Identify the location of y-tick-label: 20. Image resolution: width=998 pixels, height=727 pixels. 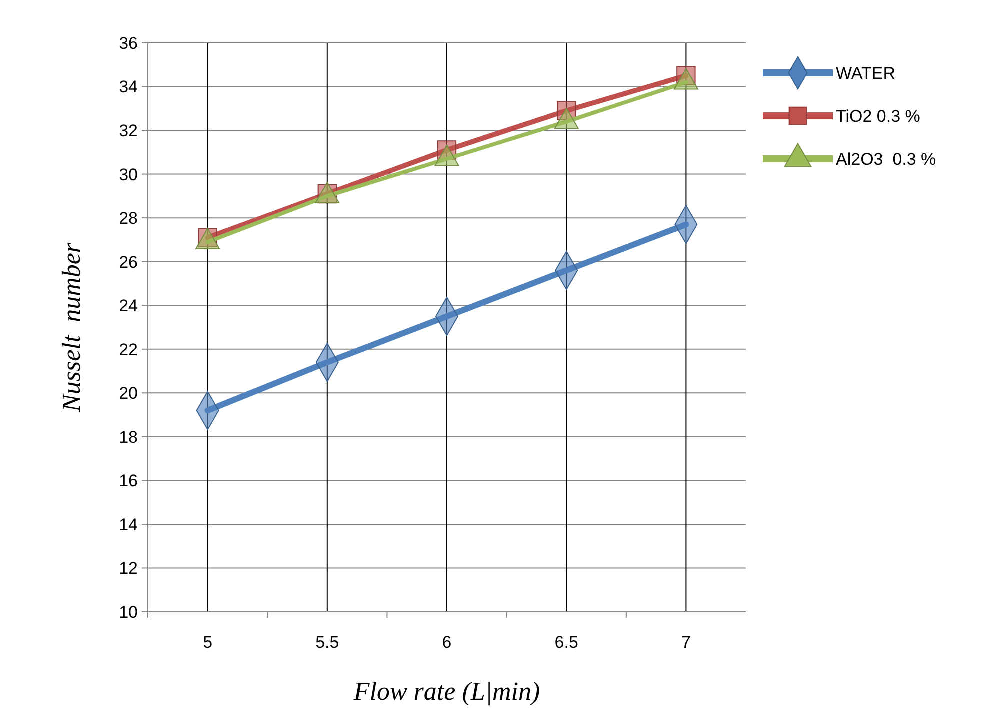
(128, 394).